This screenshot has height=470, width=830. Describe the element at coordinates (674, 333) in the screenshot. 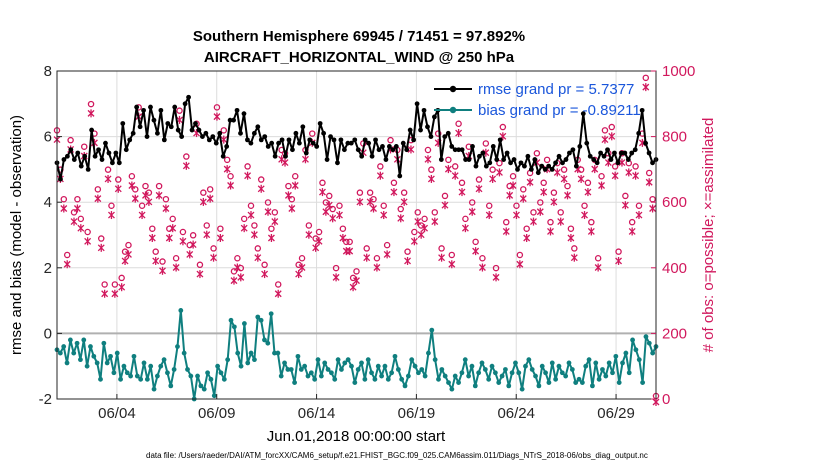

I see `y-right-tick-label-1: 200` at that location.